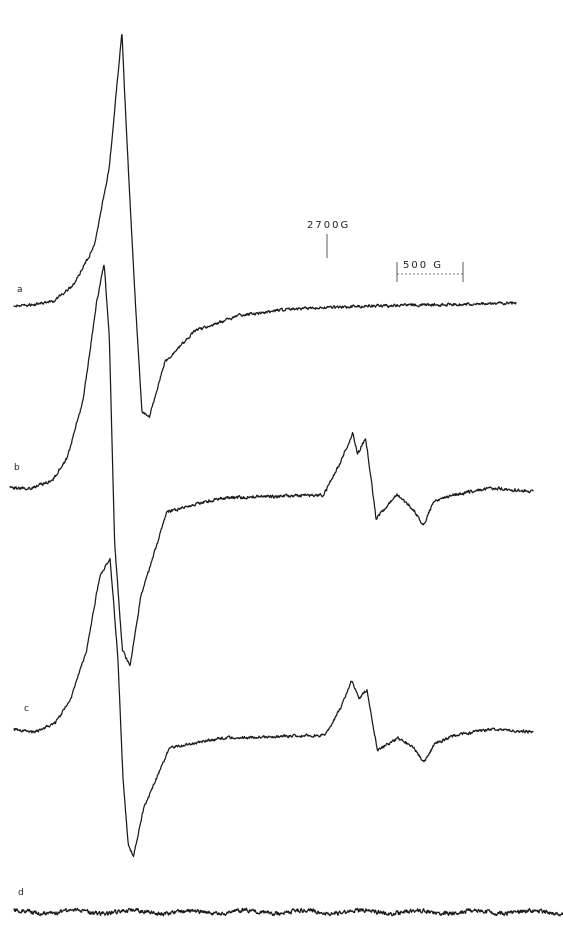  What do you see at coordinates (20, 290) in the screenshot?
I see `trace-label-a: a` at bounding box center [20, 290].